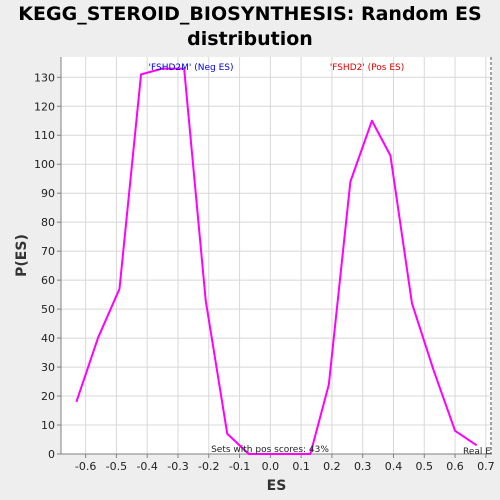  I want to click on x-tick-label: 0.0, so click(271, 466).